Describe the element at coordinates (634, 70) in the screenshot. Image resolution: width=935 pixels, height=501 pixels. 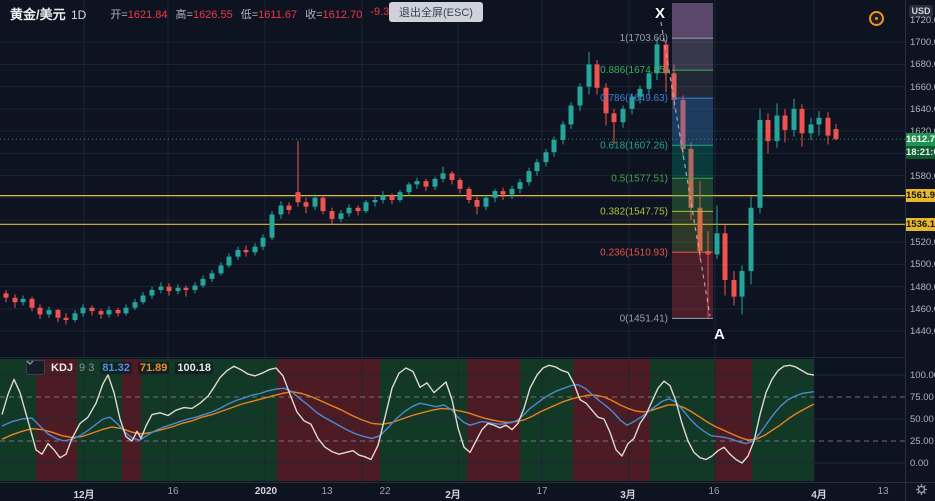
I see `fib-level-label: 0.886(1674.85)` at that location.